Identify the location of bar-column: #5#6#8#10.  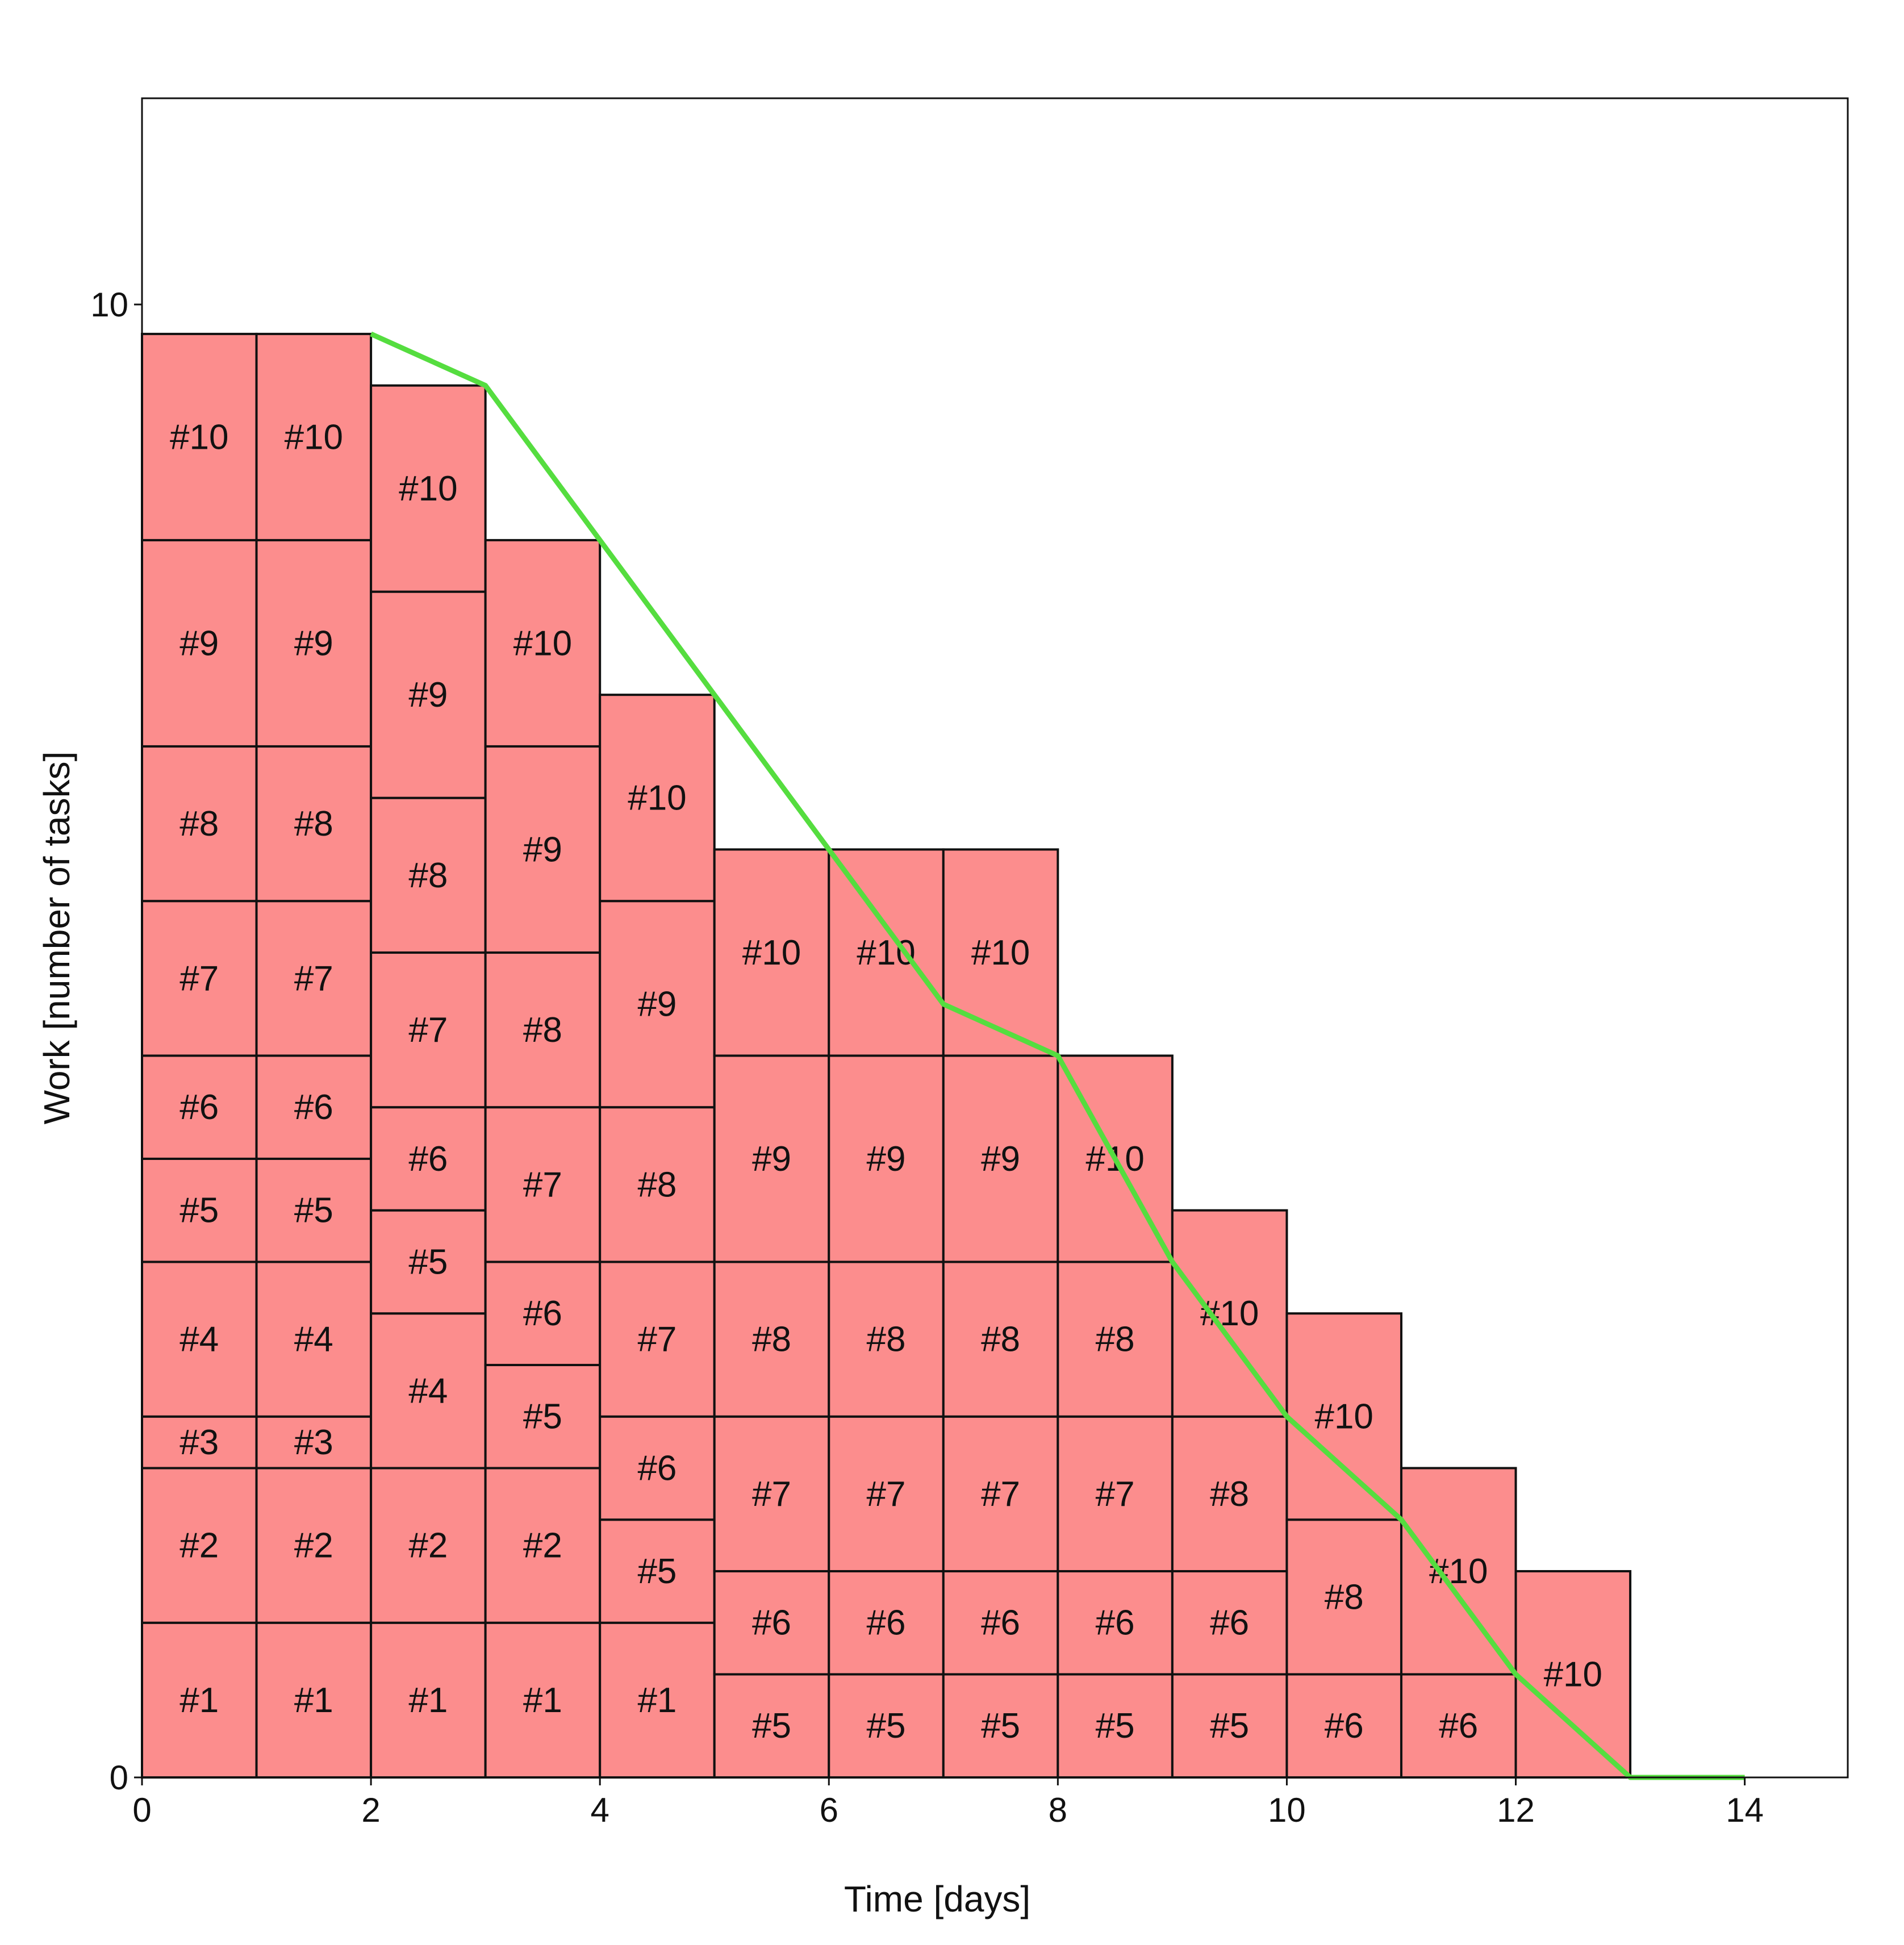
(1229, 1494).